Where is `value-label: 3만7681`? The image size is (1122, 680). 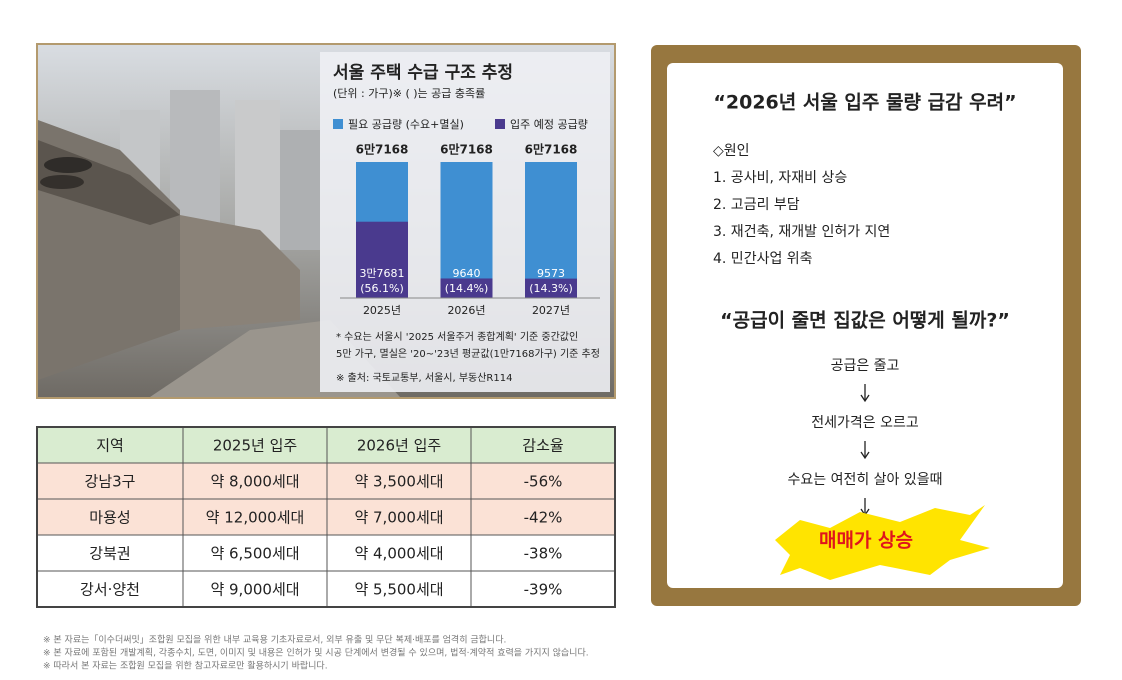 value-label: 3만7681 is located at coordinates (381, 273).